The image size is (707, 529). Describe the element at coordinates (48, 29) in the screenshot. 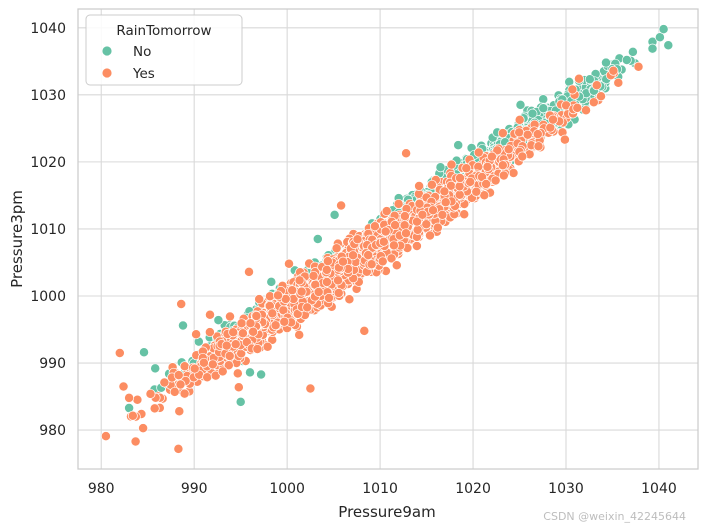

I see `y-tick-label: 1040` at that location.